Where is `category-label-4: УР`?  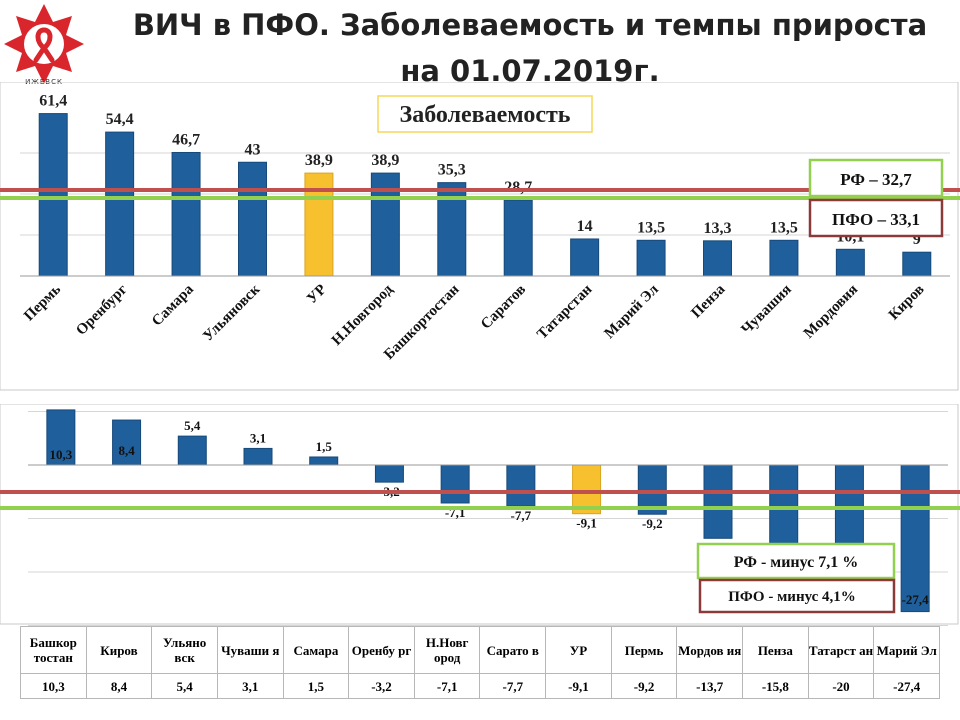 category-label-4: УР is located at coordinates (317, 295).